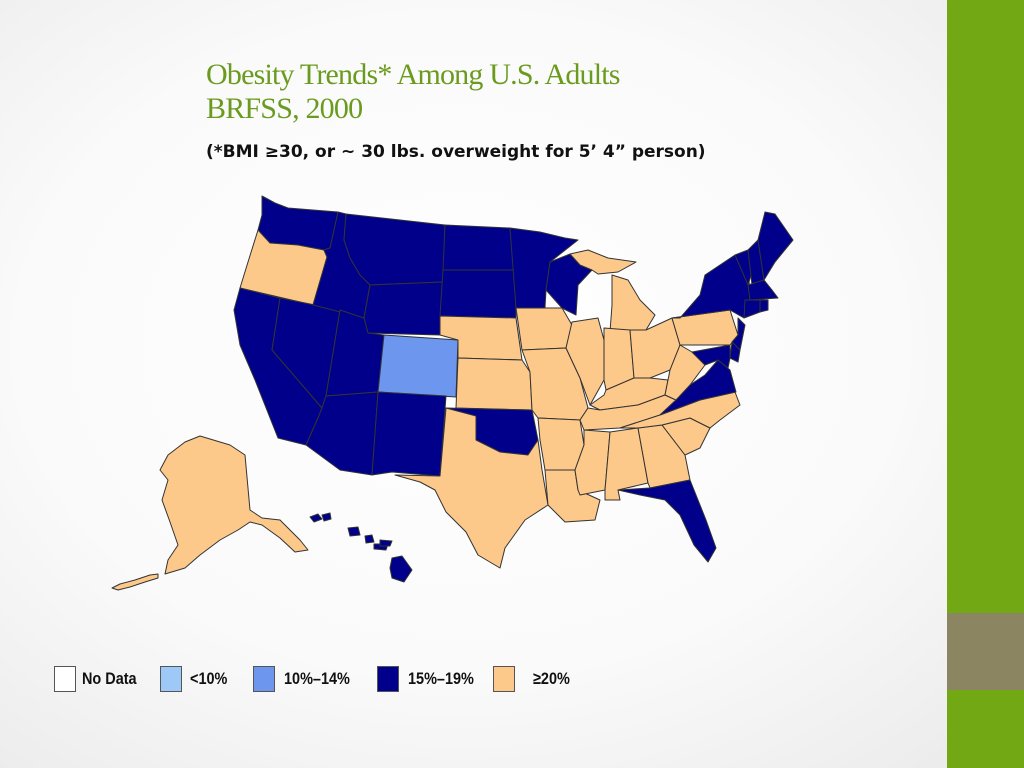 This screenshot has height=768, width=1024. Describe the element at coordinates (711, 286) in the screenshot. I see `state-ny` at that location.